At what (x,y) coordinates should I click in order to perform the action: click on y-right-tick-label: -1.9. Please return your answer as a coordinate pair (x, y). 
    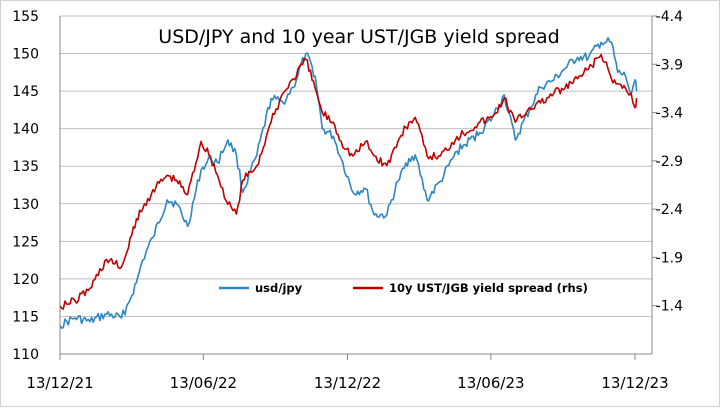
    Looking at the image, I should click on (669, 258).